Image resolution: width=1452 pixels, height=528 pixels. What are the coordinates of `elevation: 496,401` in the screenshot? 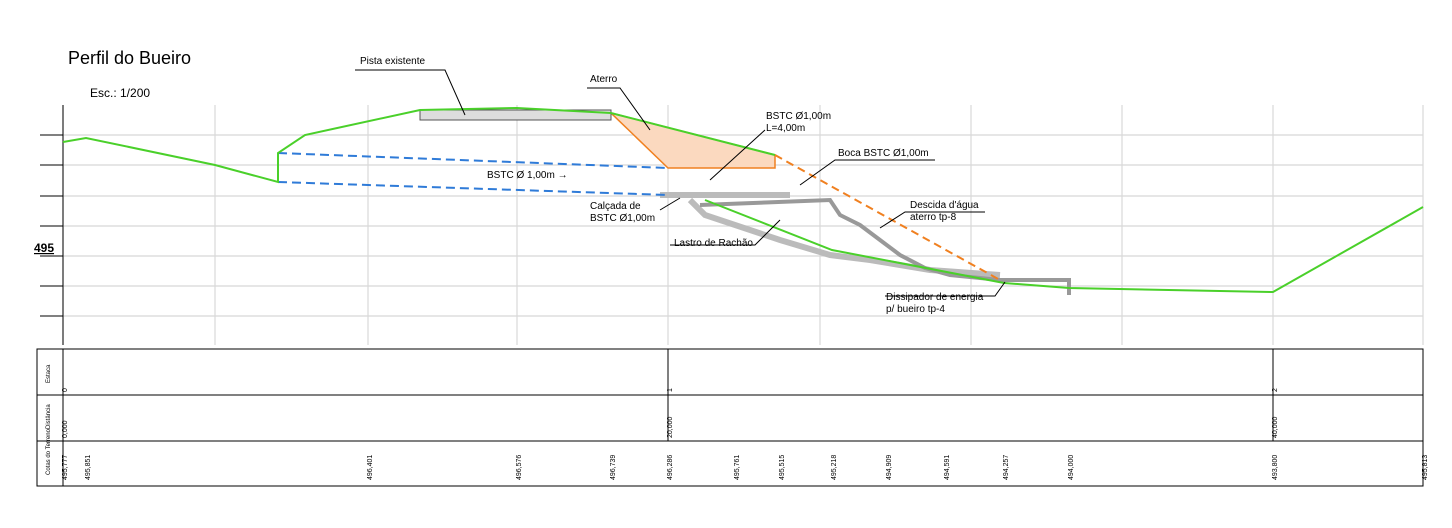 It's located at (370, 467).